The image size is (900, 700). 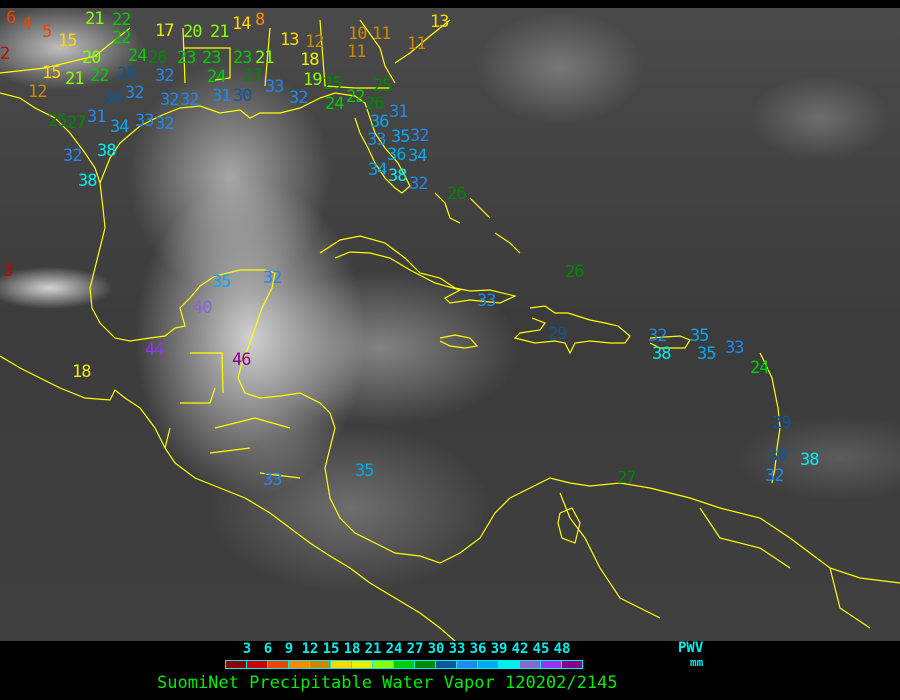 What do you see at coordinates (203, 308) in the screenshot?
I see `station-pwv-label: 40` at bounding box center [203, 308].